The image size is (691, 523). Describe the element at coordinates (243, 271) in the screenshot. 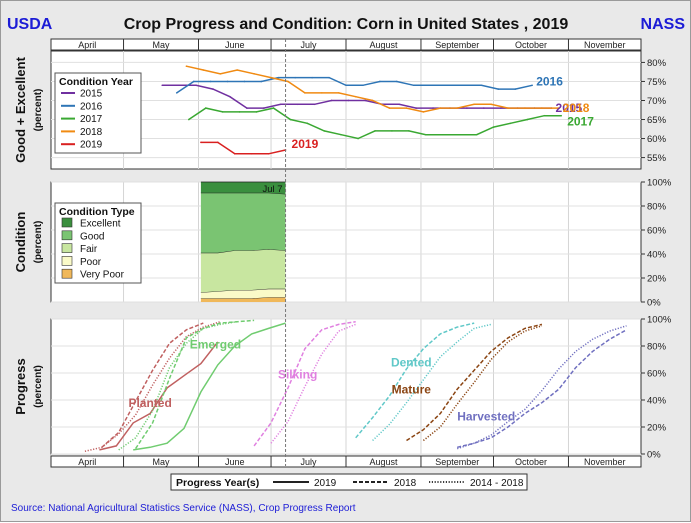

I see `condition-area-fair` at that location.